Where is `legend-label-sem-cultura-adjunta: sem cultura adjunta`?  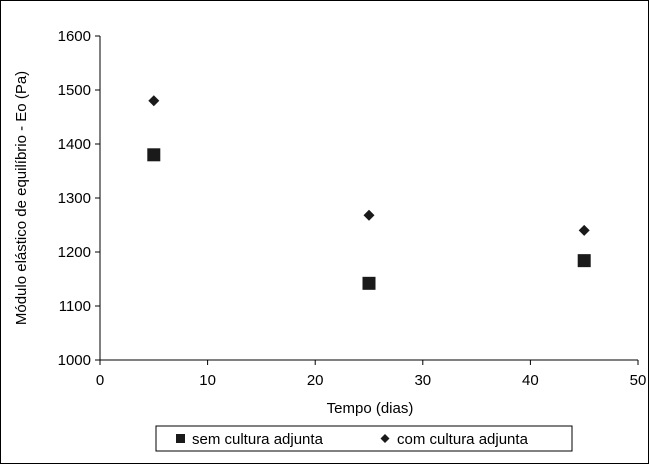 legend-label-sem-cultura-adjunta: sem cultura adjunta is located at coordinates (258, 439).